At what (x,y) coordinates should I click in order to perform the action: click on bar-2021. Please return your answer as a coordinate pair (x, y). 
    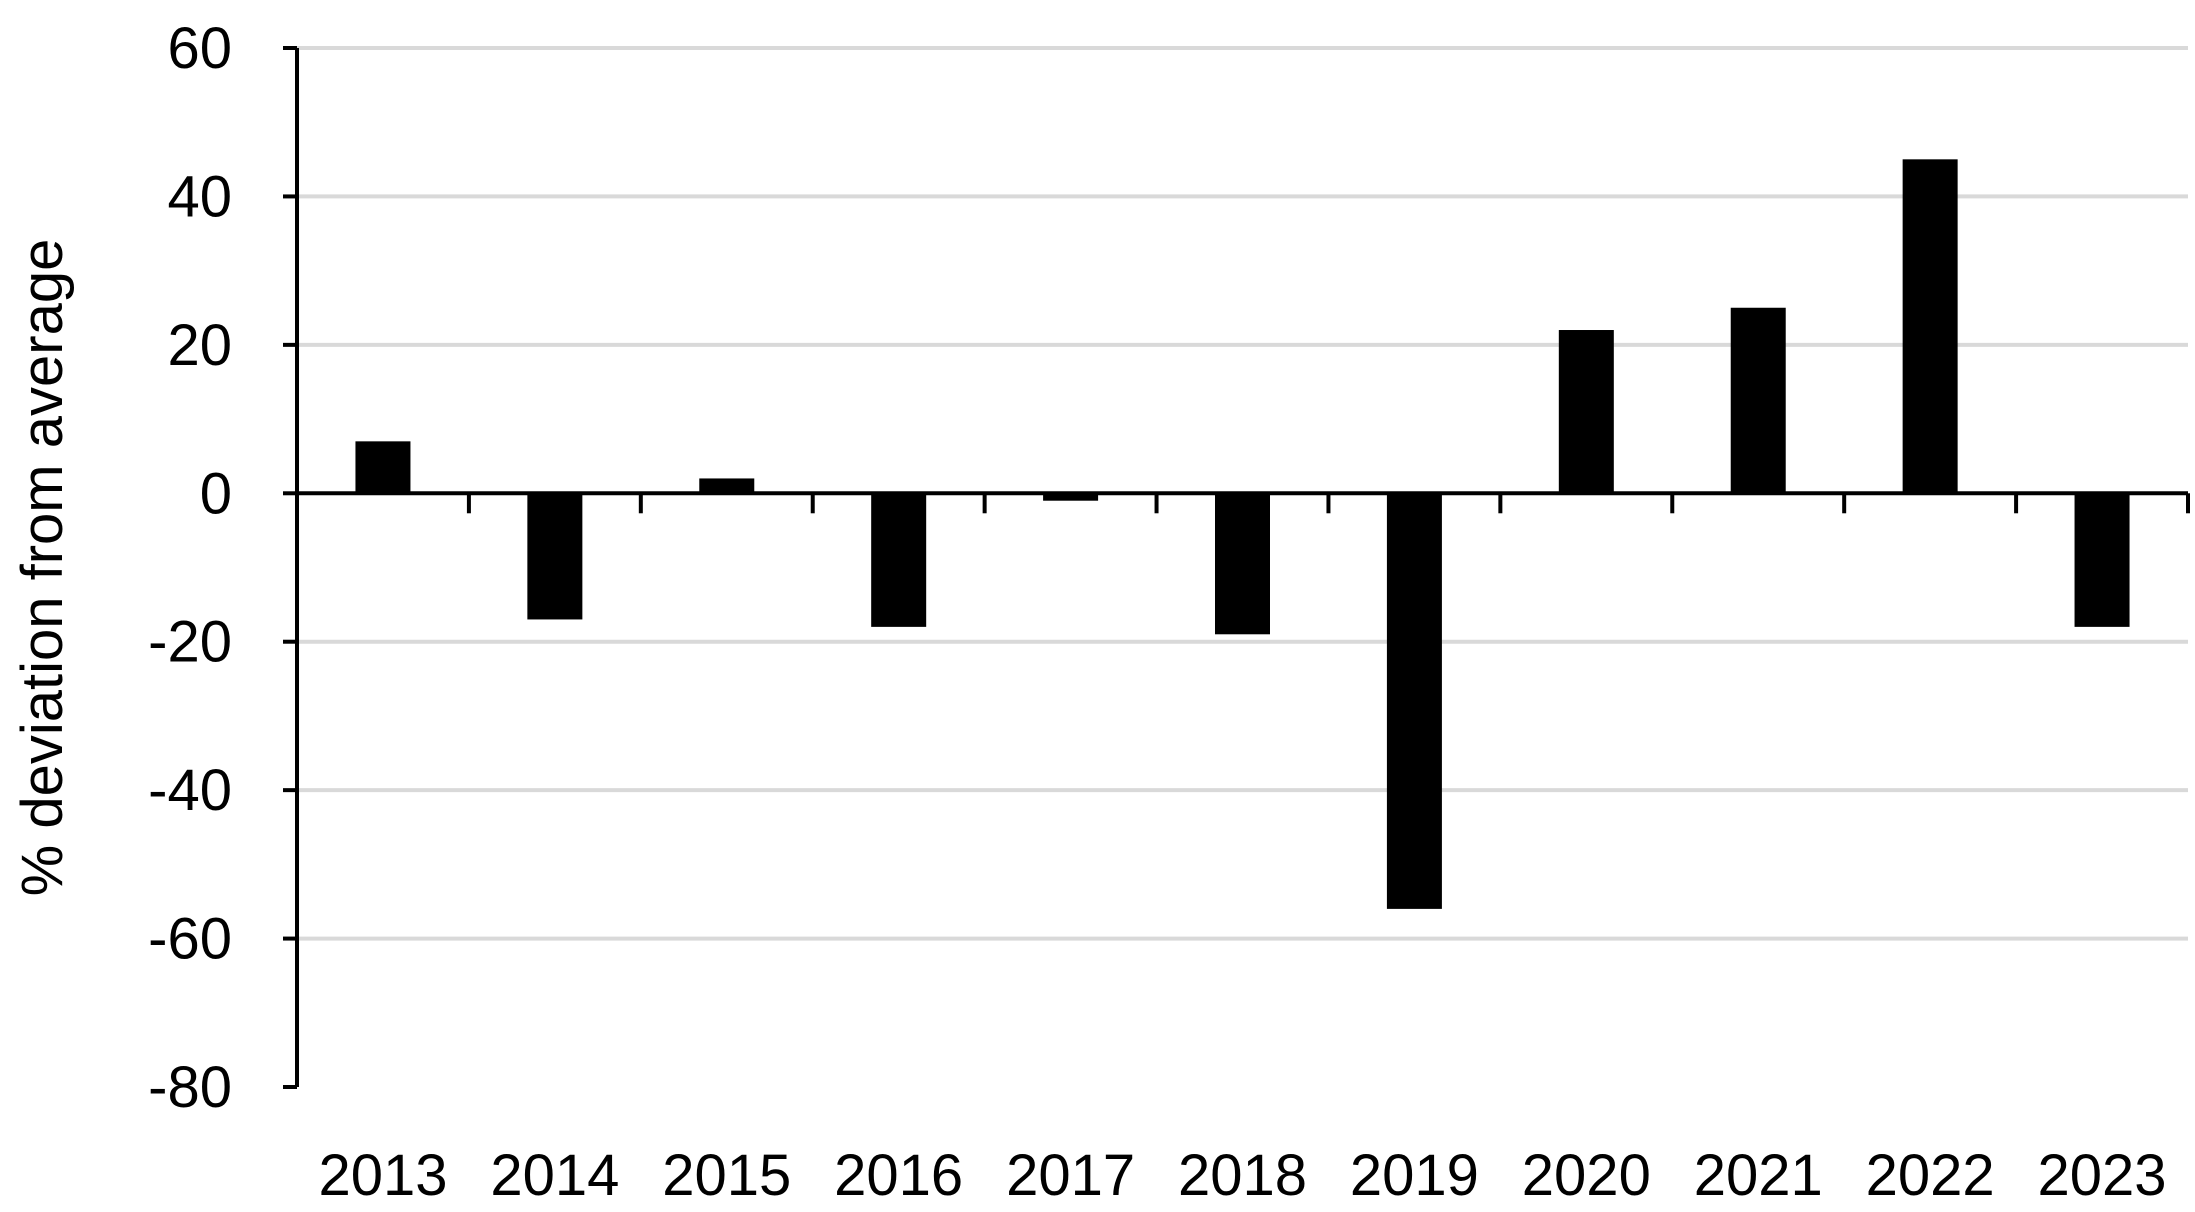
    Looking at the image, I should click on (1758, 400).